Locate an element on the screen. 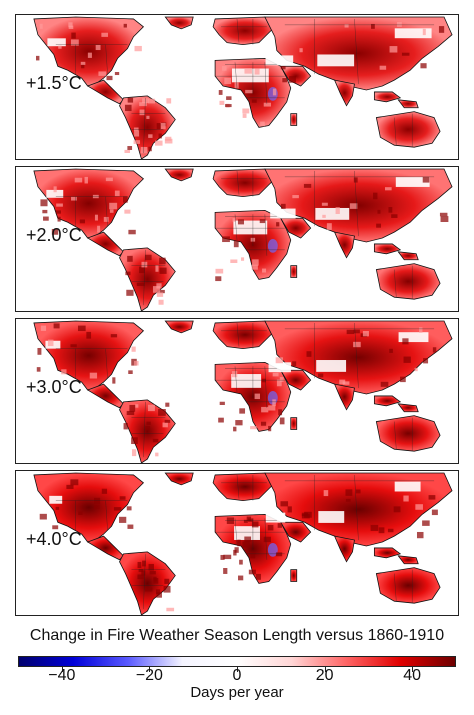 This screenshot has height=715, width=474. negative-change-patch is located at coordinates (272, 246).